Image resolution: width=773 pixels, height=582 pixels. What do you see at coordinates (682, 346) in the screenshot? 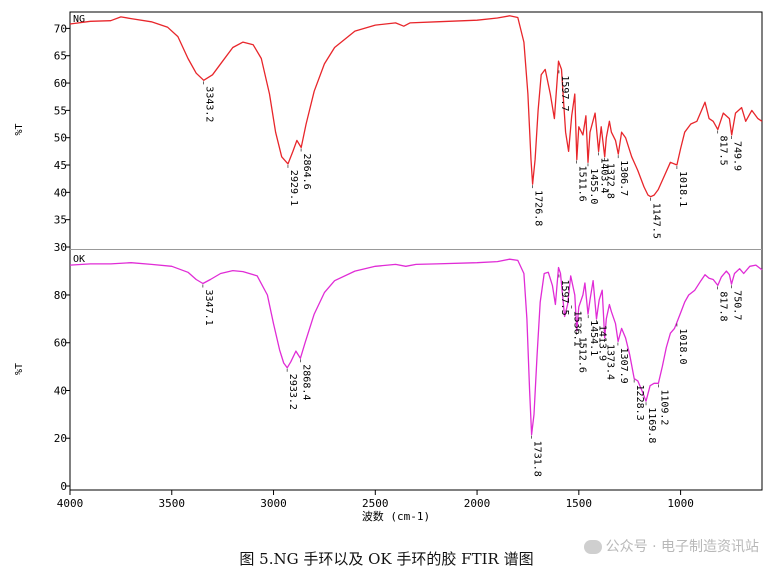
I see `ok-peak-label: 1018.0` at bounding box center [682, 346].